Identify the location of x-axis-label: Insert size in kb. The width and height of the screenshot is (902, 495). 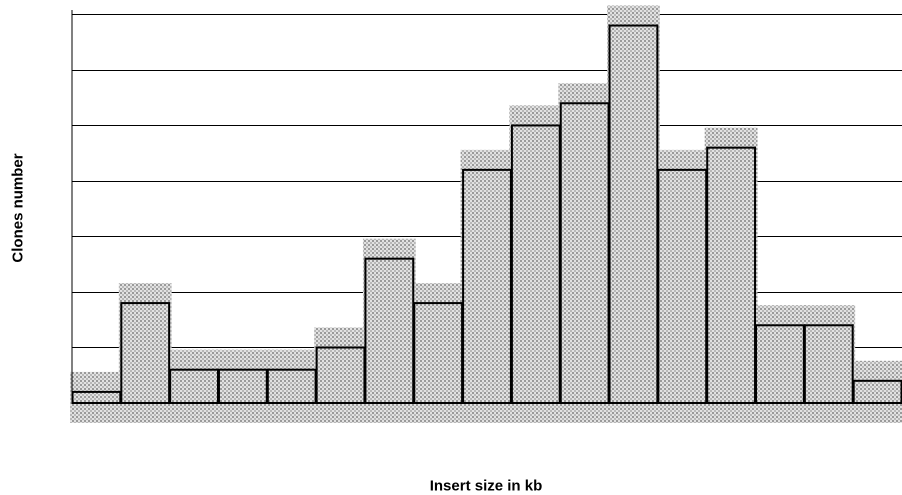
(486, 486).